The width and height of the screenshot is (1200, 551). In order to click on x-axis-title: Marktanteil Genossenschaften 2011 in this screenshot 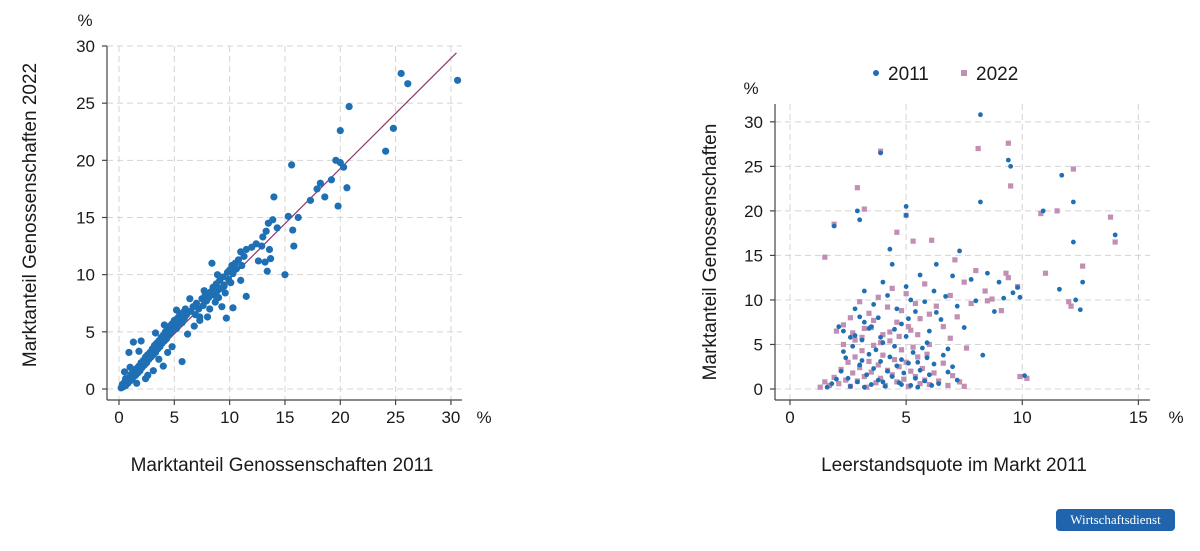, I will do `click(282, 465)`.